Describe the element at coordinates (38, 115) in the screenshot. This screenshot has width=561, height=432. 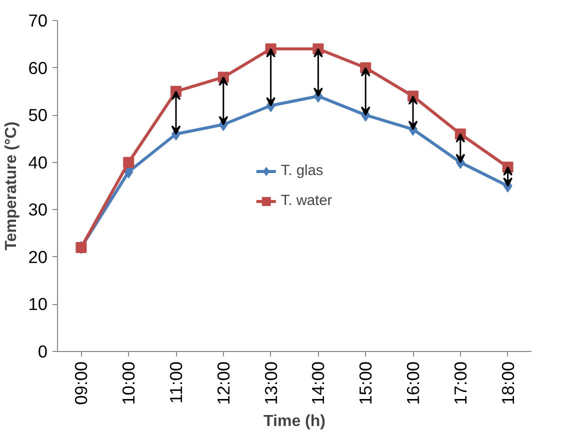
I see `y-tick-label: 50` at that location.